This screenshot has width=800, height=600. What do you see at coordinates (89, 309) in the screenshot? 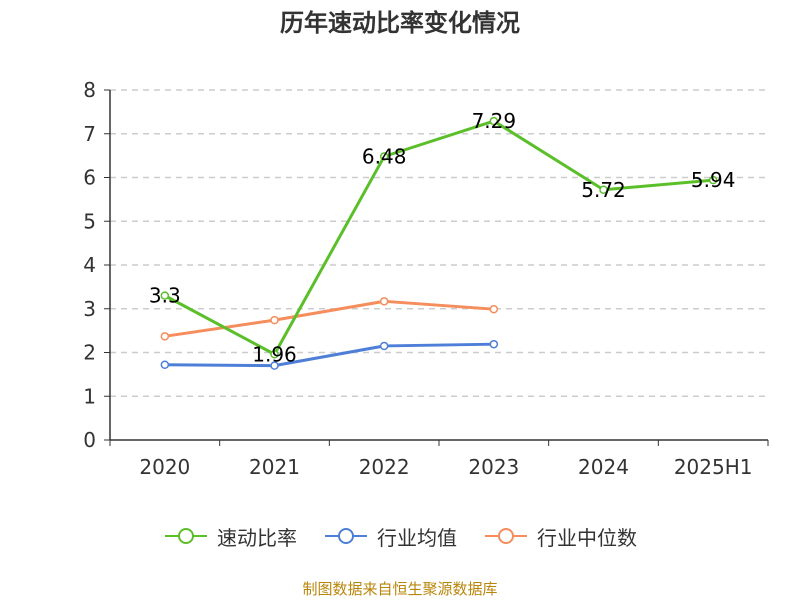
I see `y-tick-label: 3` at bounding box center [89, 309].